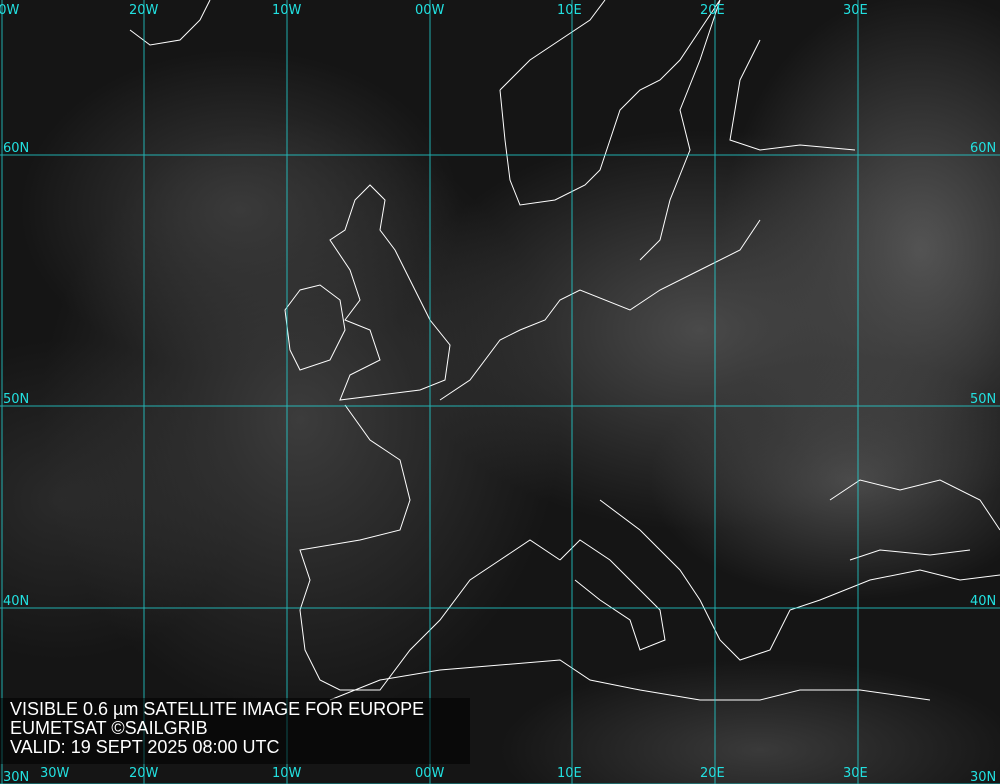 The image size is (1000, 784). Describe the element at coordinates (630, 680) in the screenshot. I see `coastline-north-africa` at that location.